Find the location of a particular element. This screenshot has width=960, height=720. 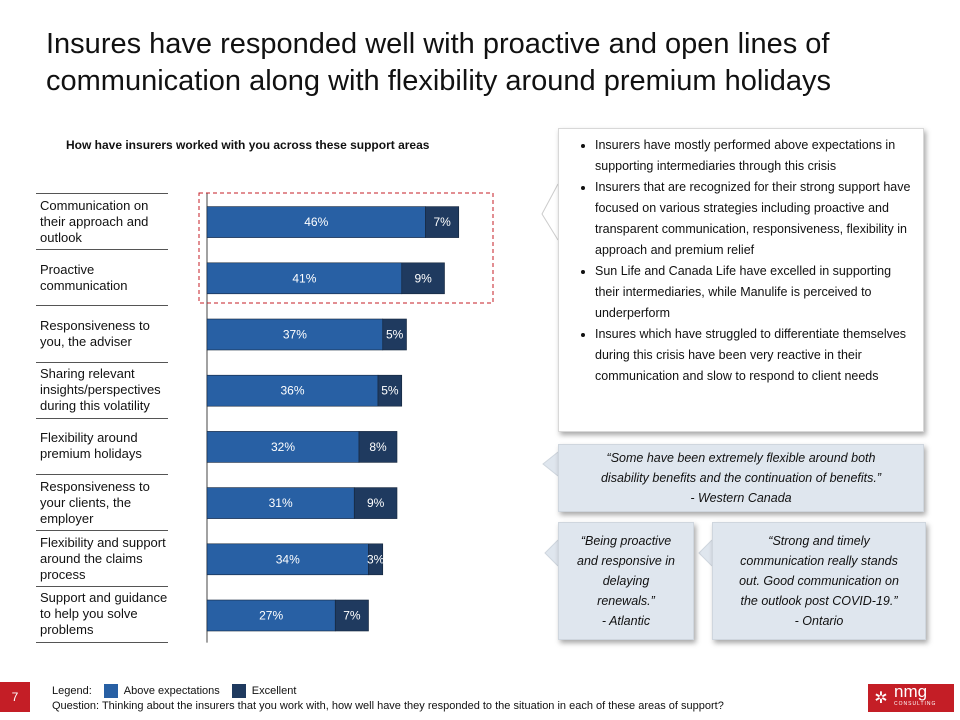

insights-callout-pointer is located at coordinates (550, 212).